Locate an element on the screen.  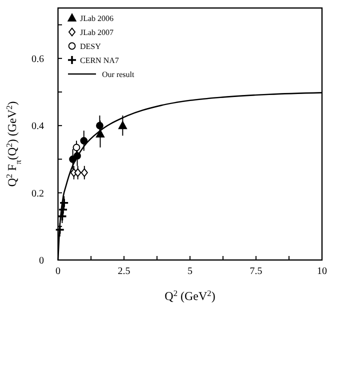
x-tick-label: 0 is located at coordinates (58, 271).